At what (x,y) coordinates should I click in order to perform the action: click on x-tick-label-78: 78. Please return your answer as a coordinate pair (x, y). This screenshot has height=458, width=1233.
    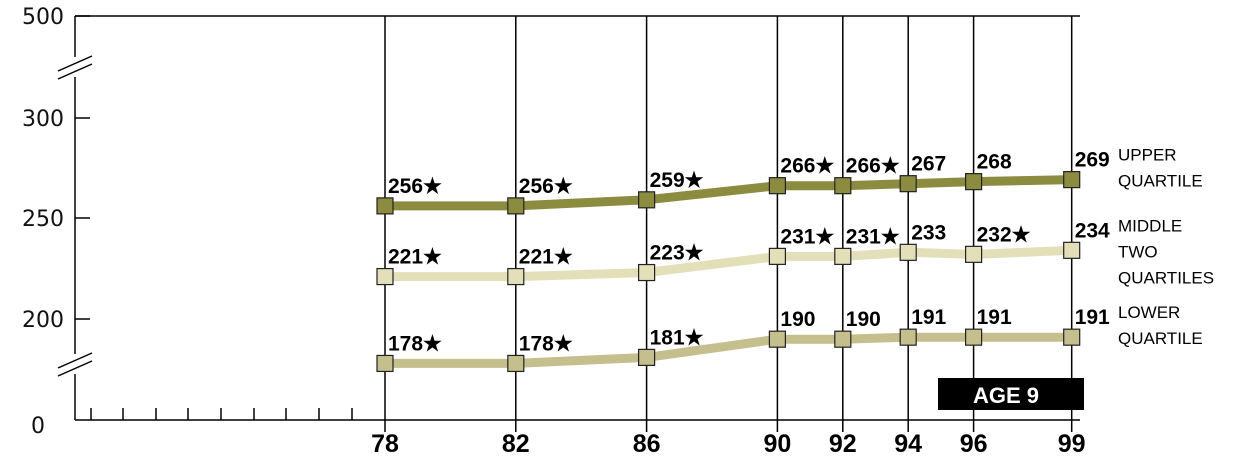
    Looking at the image, I should click on (385, 444).